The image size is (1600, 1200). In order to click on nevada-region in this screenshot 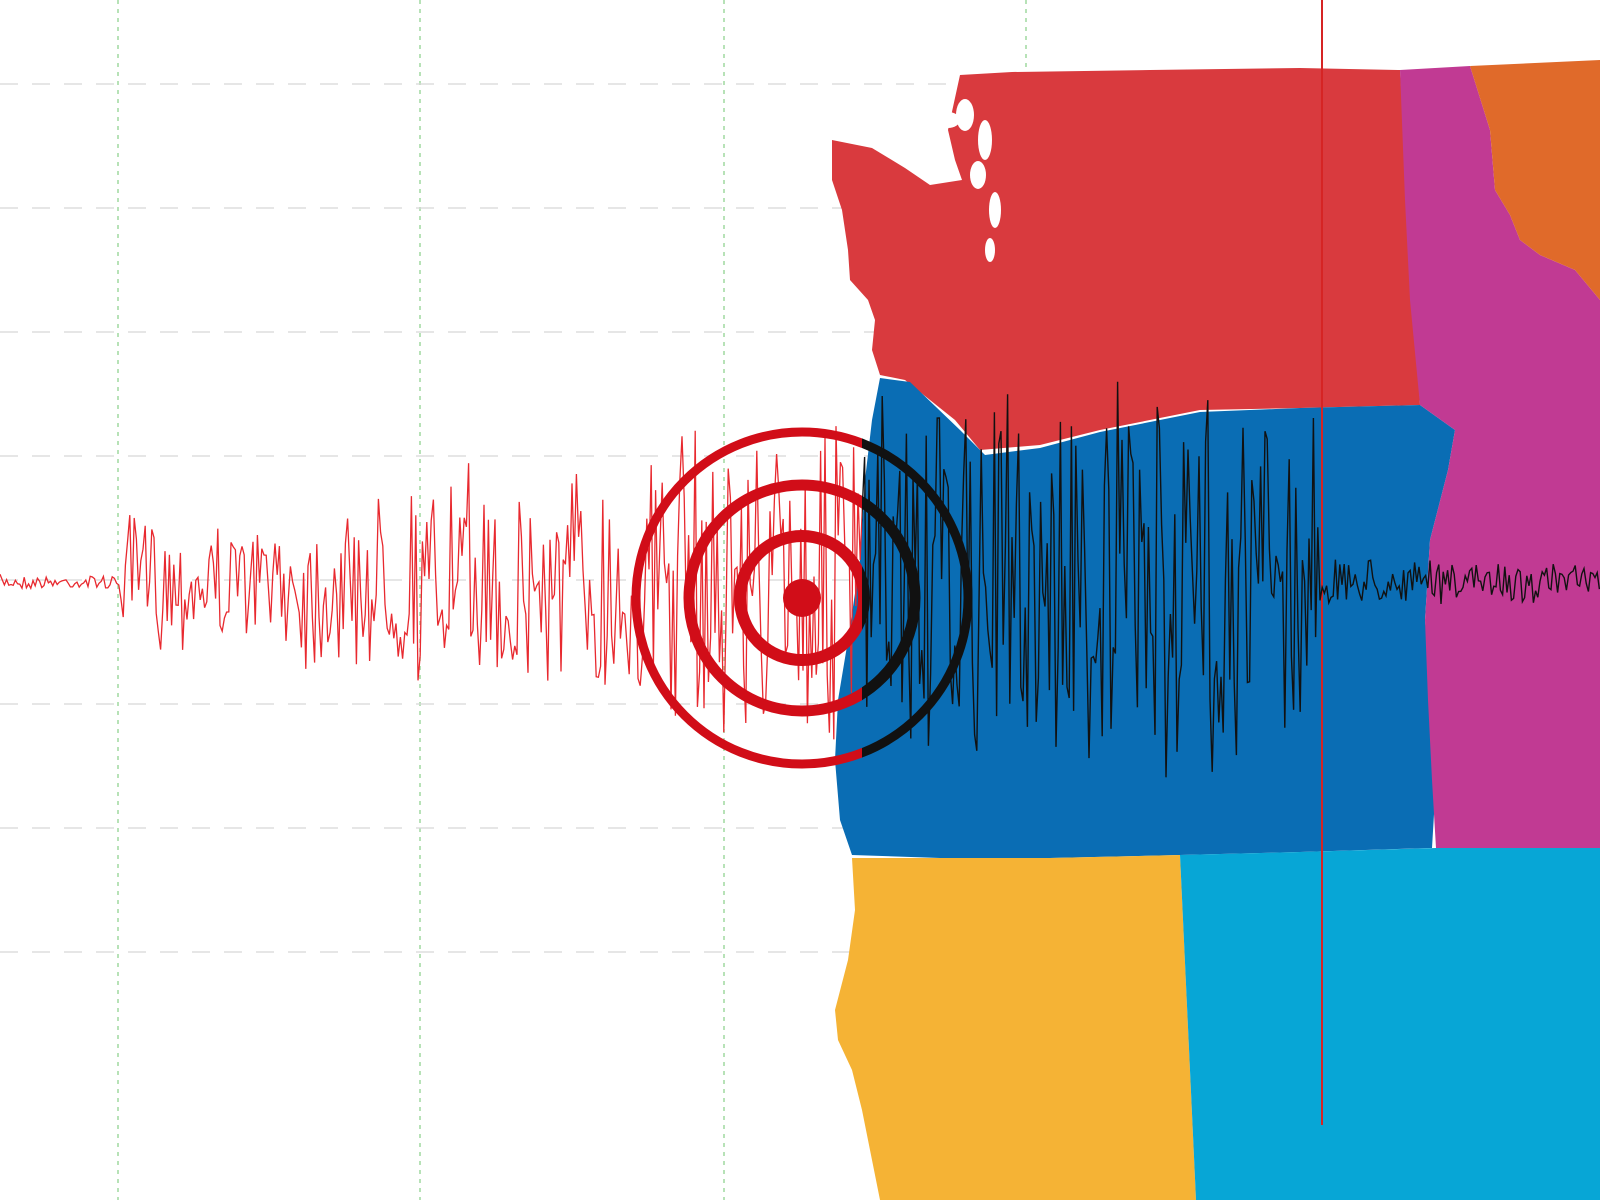, I will do `click(1390, 1024)`.